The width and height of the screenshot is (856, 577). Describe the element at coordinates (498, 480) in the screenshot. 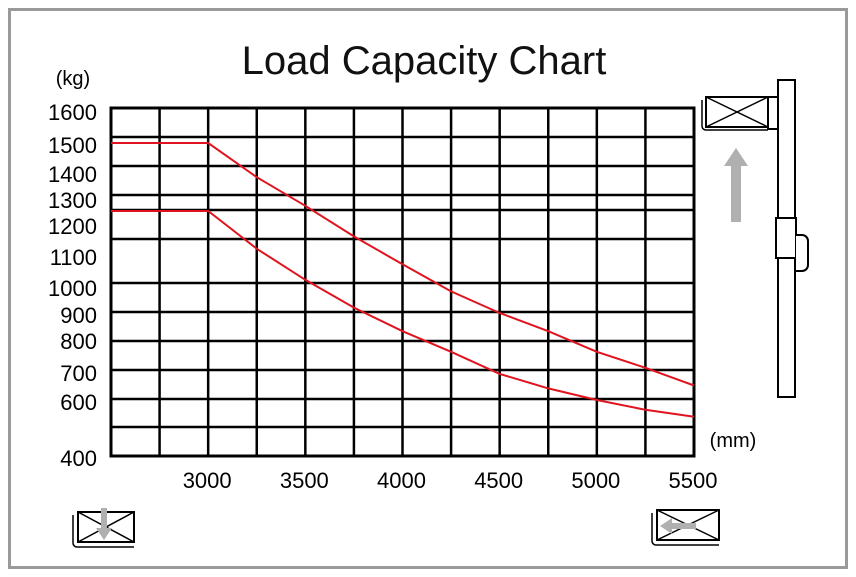

I see `x-tick-label: 4500` at that location.